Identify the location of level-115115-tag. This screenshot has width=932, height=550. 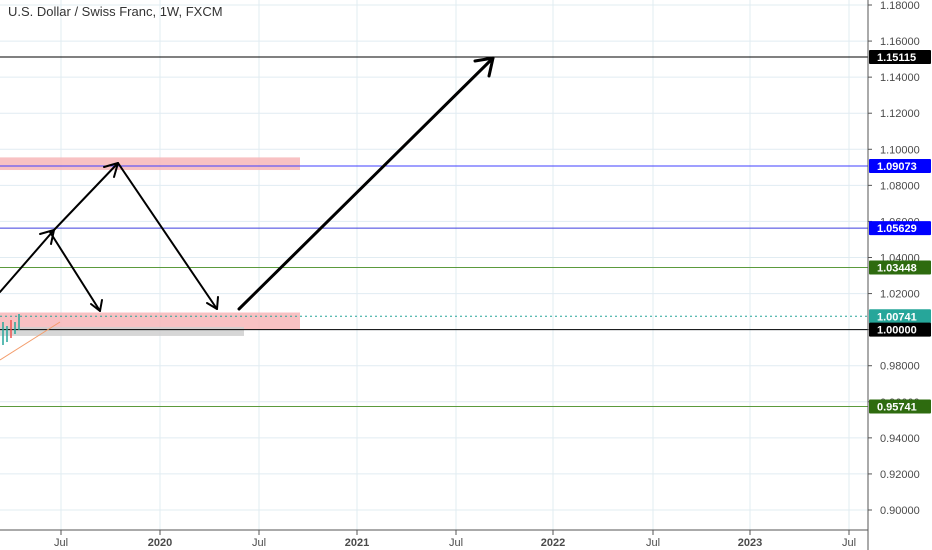
(900, 57).